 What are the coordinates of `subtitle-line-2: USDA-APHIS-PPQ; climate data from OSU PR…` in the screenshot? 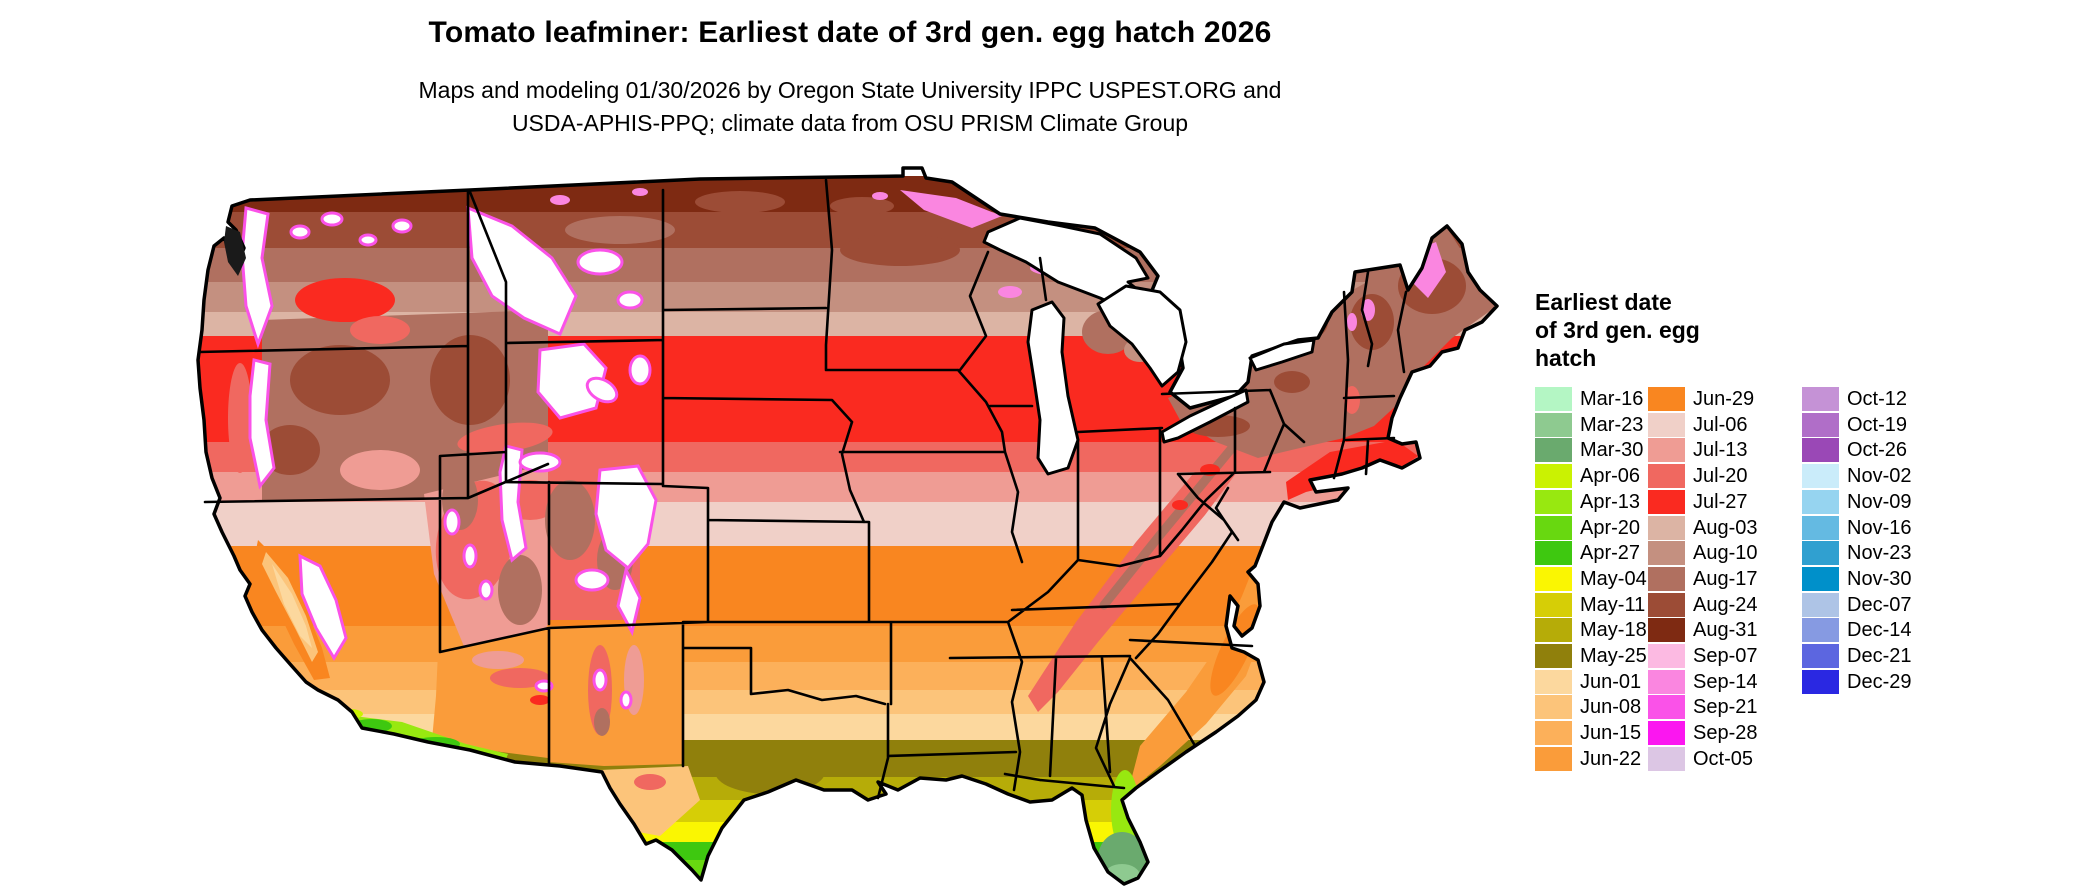 It's located at (850, 123).